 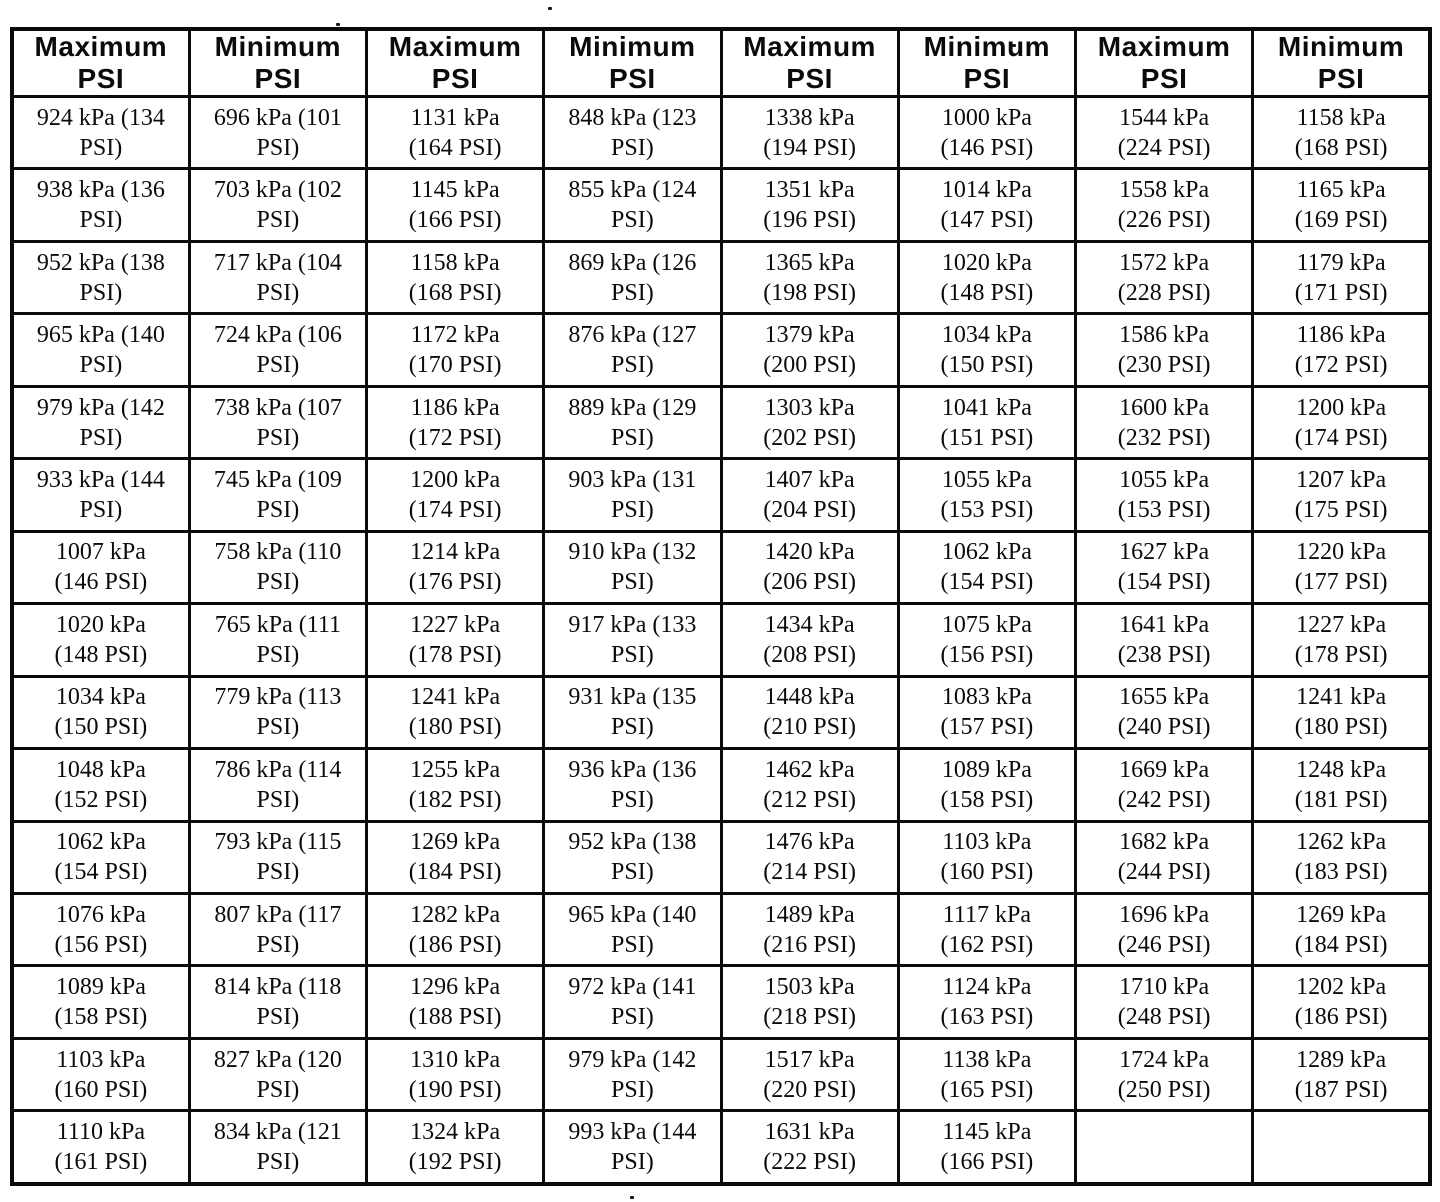 I want to click on pressure-cell: 1558 kPa (226 PSI), so click(x=1164, y=205).